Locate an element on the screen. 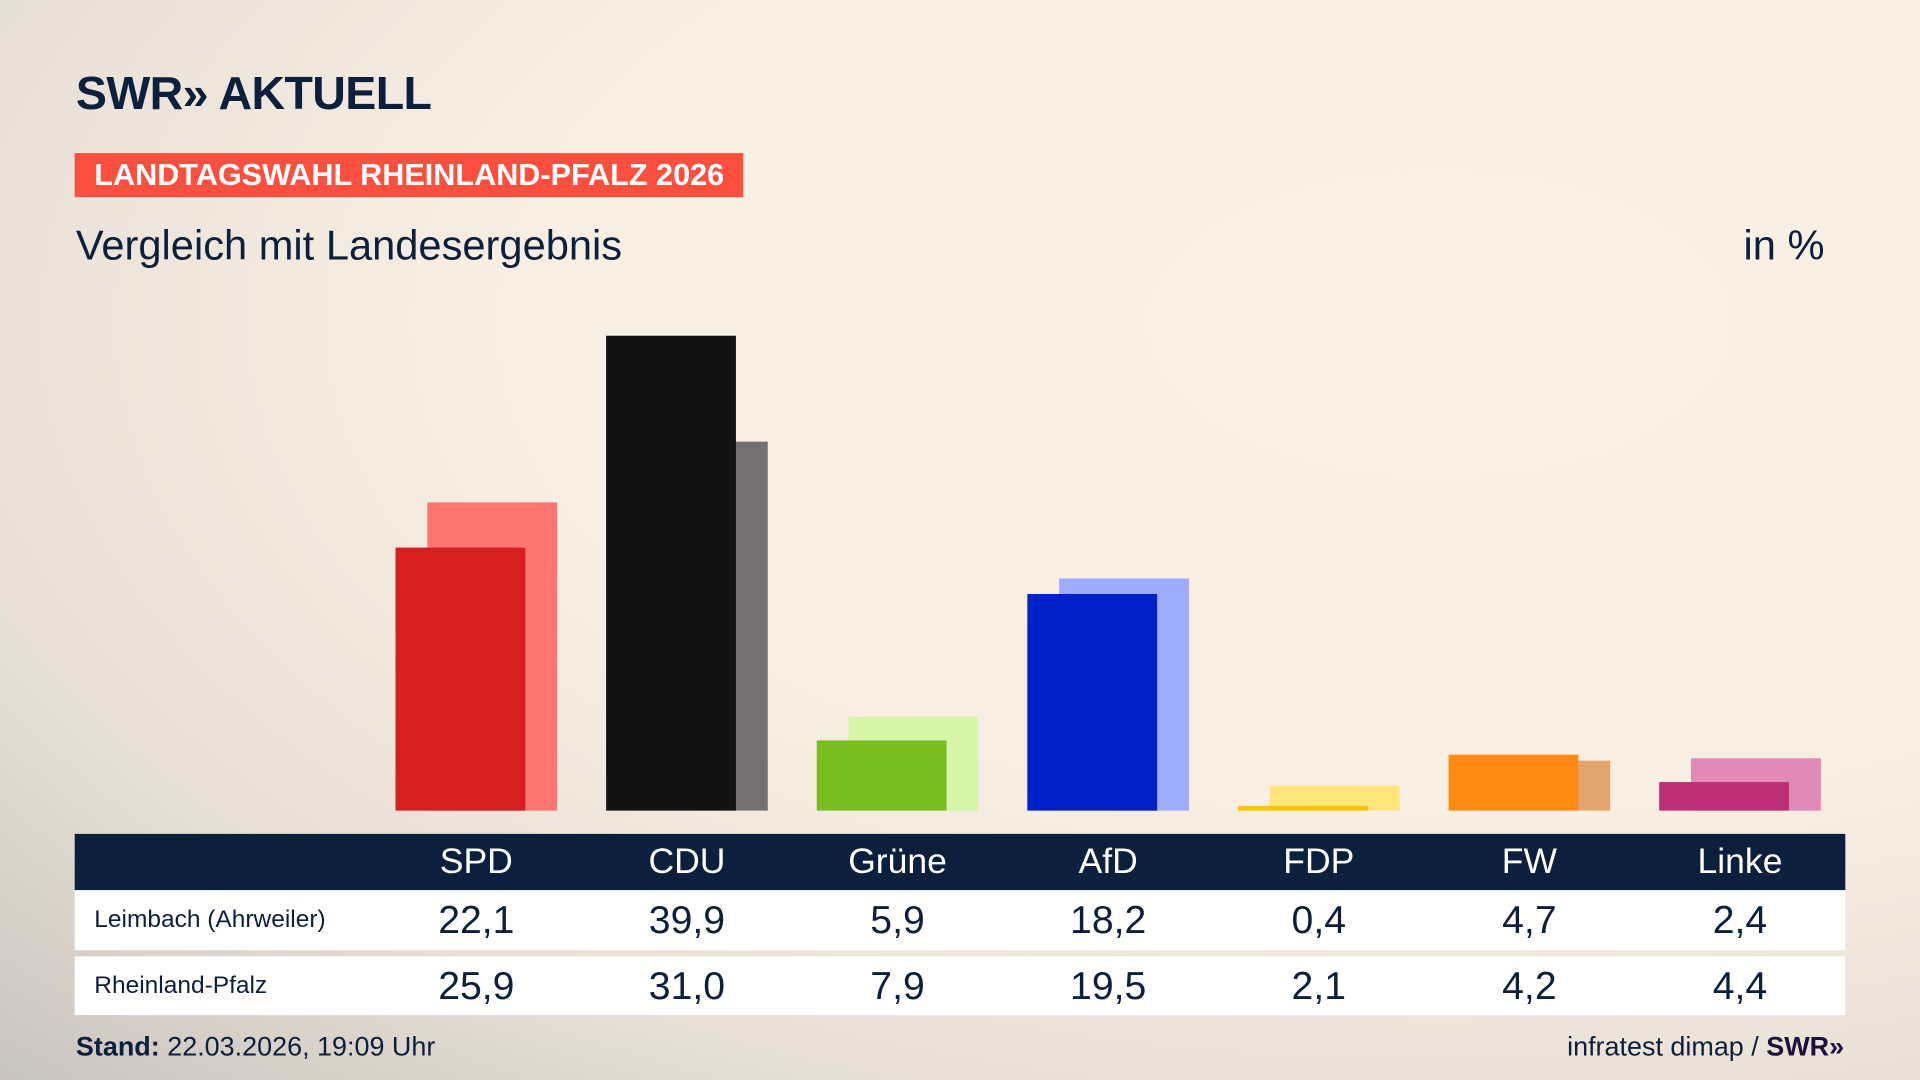 The image size is (1920, 1080). bar-afd-local is located at coordinates (1092, 702).